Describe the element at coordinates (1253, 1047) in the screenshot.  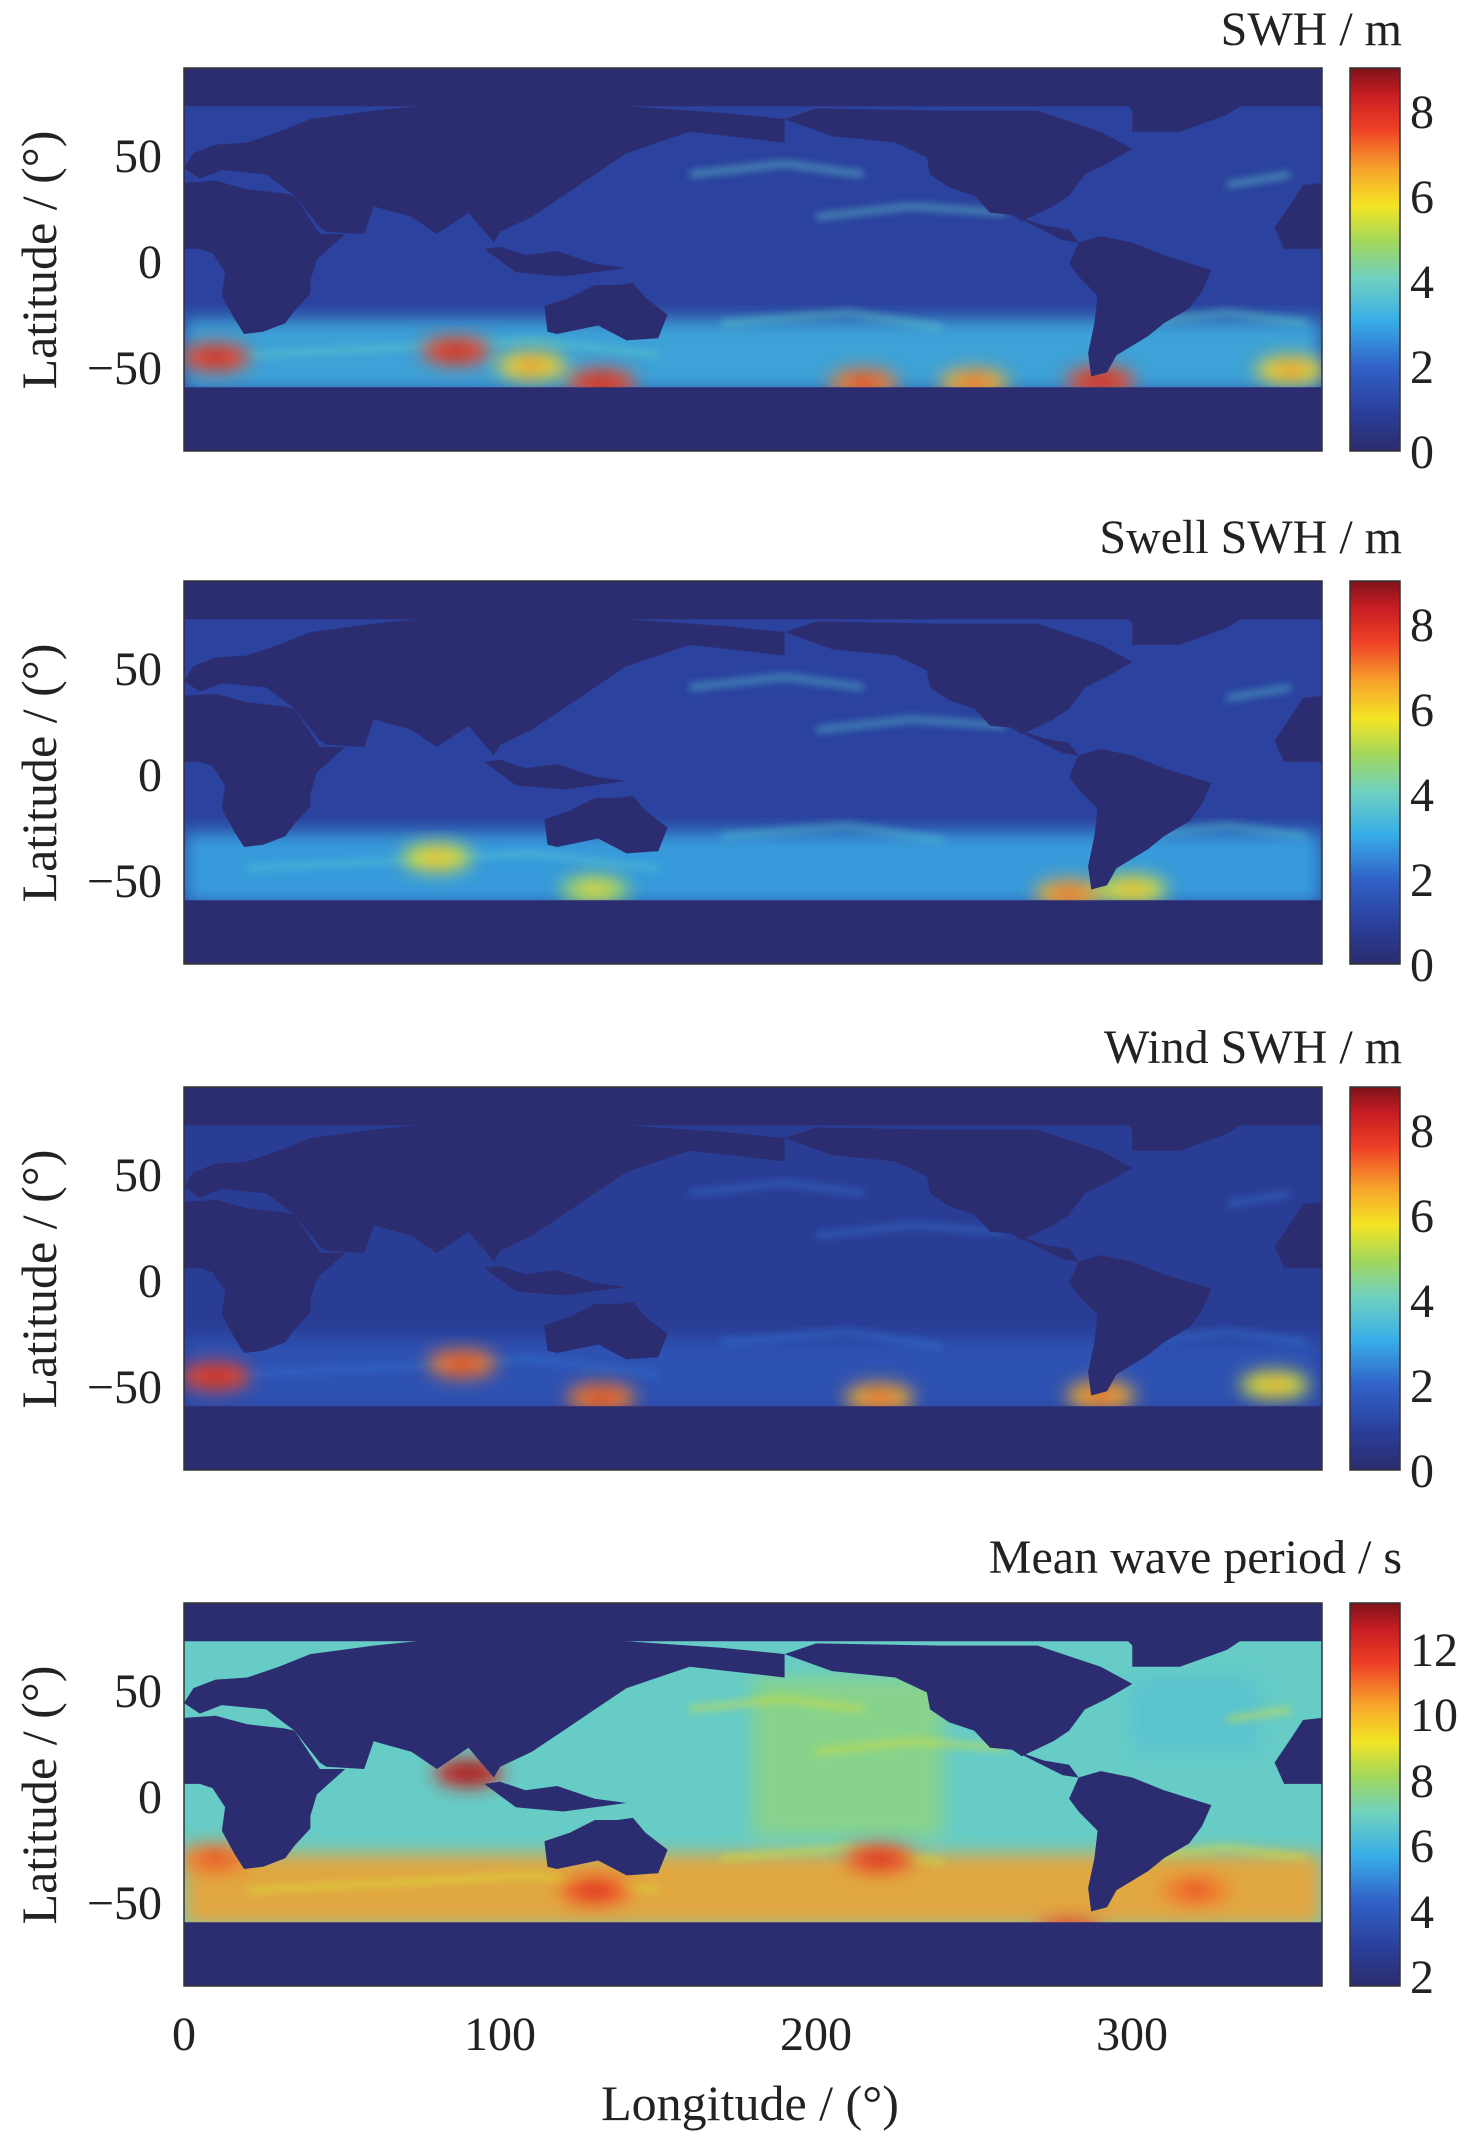
I see `wind-swh-title: Wind SWH / m` at that location.